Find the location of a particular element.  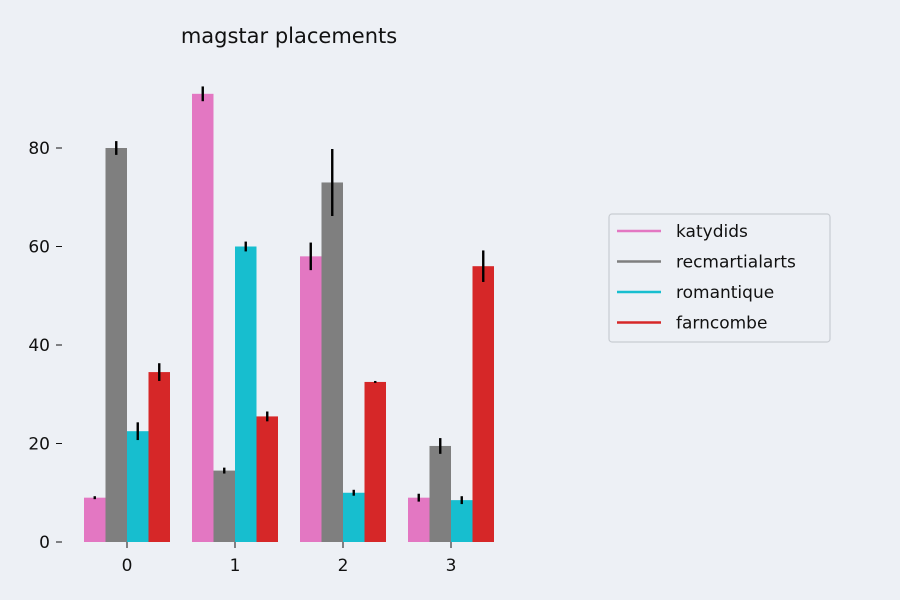

y-axis: 0 20 40 60 80 is located at coordinates (45, 346).